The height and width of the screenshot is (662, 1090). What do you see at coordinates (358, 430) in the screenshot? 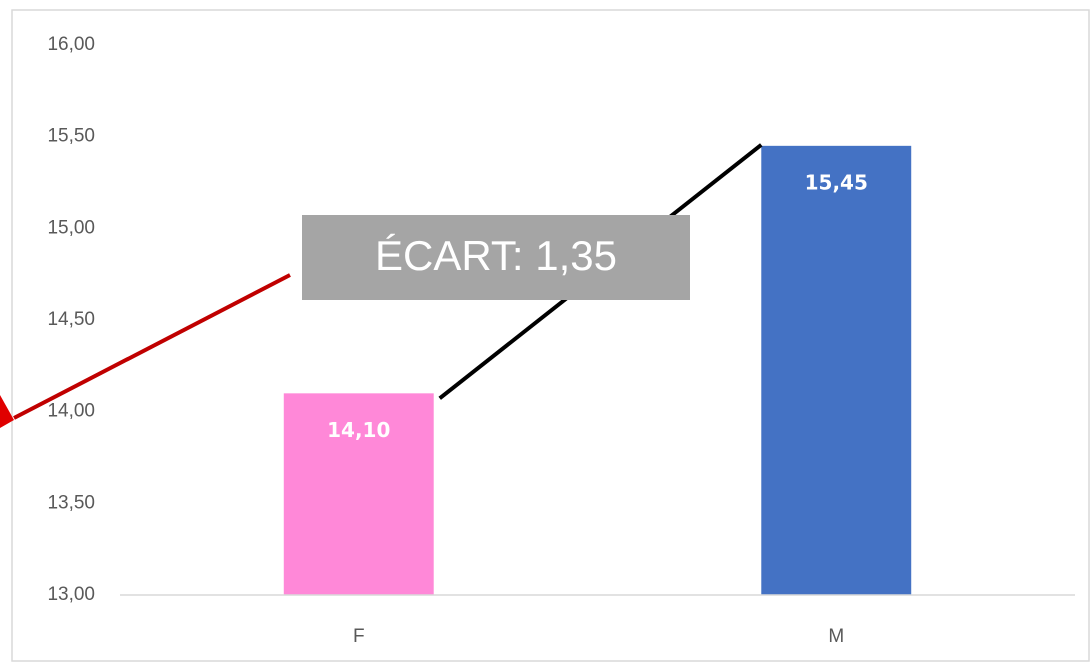
I see `value-label: 14,10` at bounding box center [358, 430].